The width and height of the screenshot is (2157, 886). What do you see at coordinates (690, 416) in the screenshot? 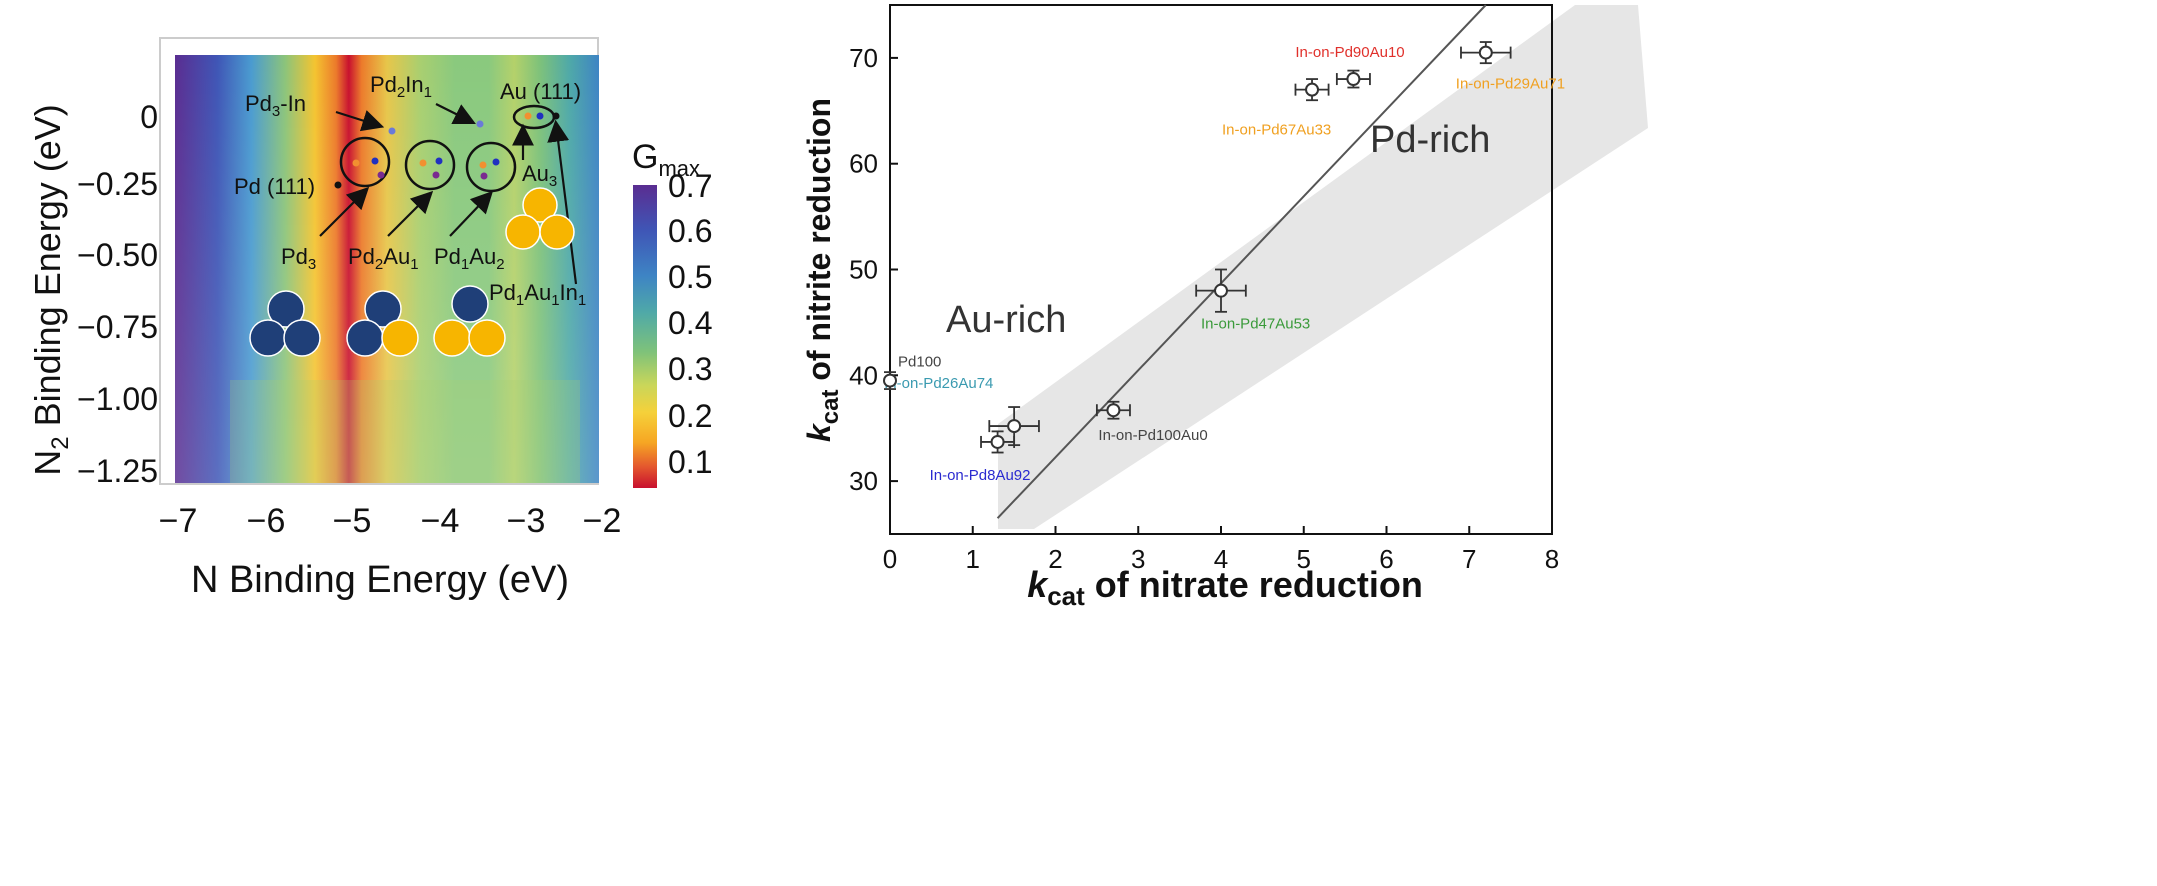
I see `colorbar-tick: 0.2` at bounding box center [690, 416].